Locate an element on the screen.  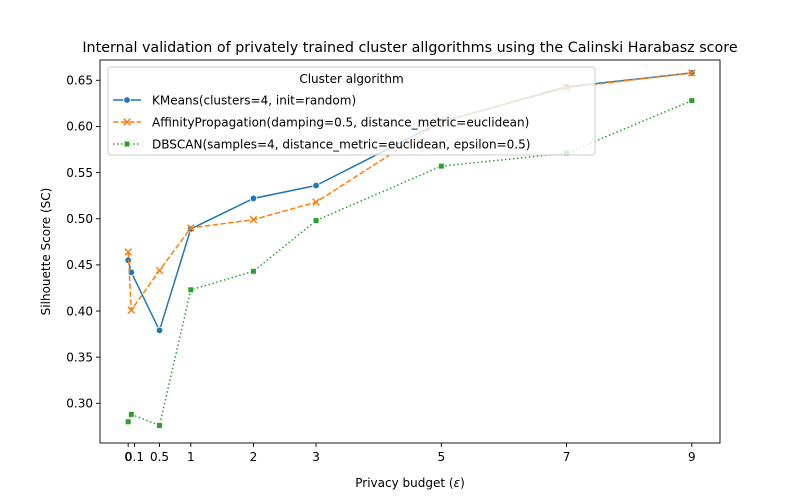
y-tick-label: 0.50 is located at coordinates (79, 219).